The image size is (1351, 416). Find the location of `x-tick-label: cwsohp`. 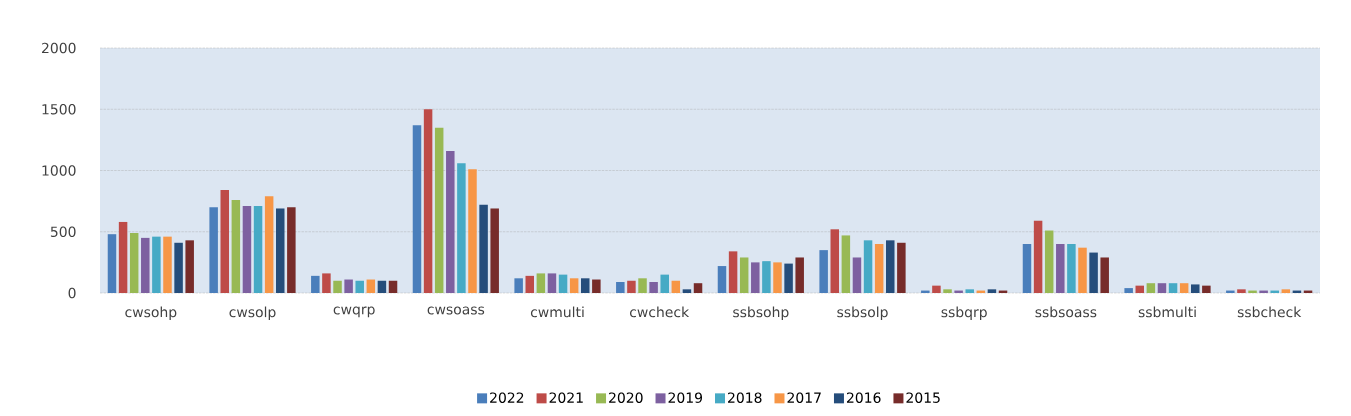

x-tick-label: cwsohp is located at coordinates (151, 313).